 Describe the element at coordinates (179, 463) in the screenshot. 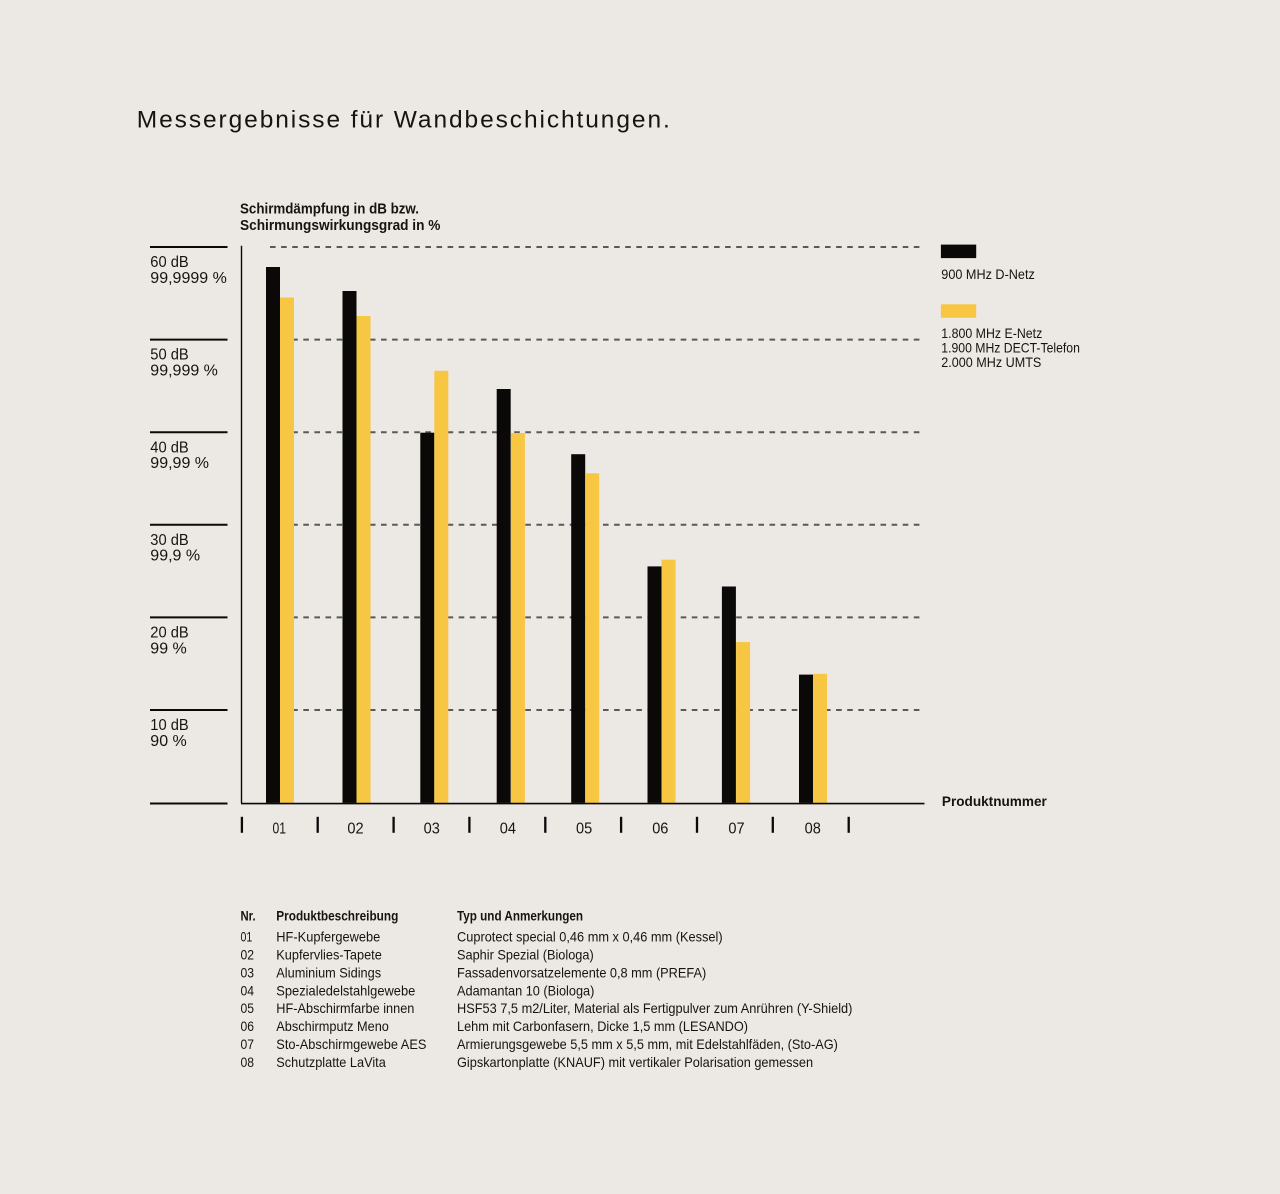

I see `svg-text: 99,99 %` at that location.